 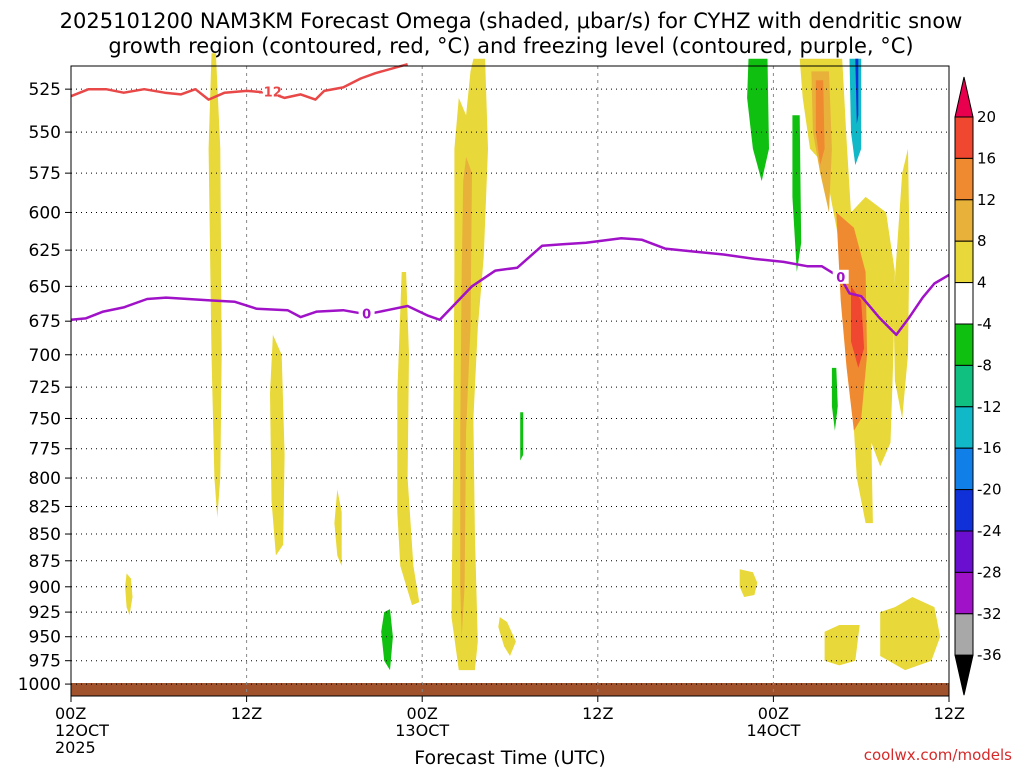 What do you see at coordinates (45, 535) in the screenshot?
I see `y-tick-label-850: 850` at bounding box center [45, 535].